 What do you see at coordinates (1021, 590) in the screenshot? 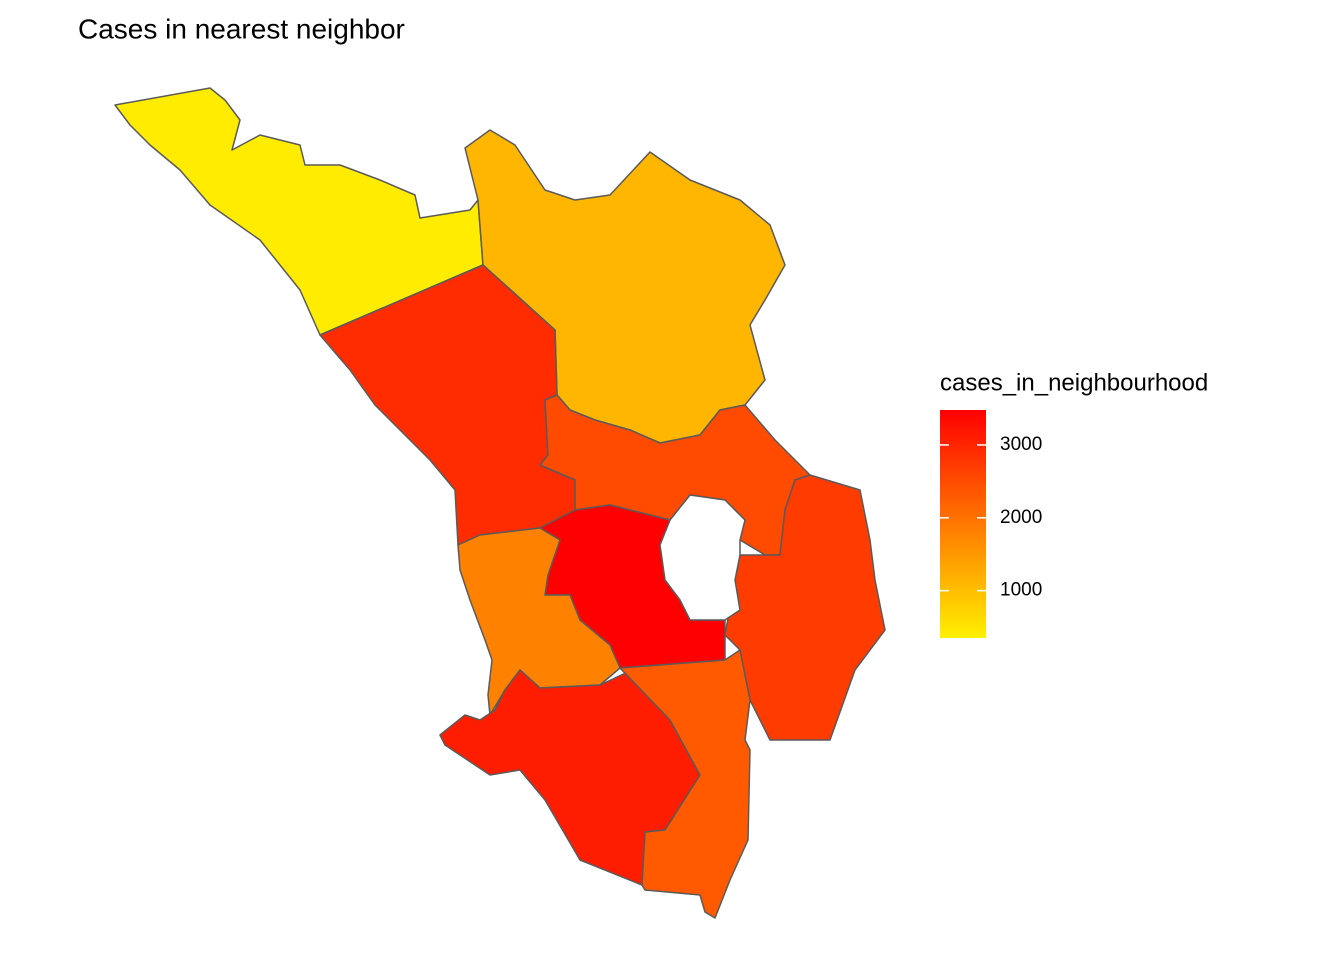
I see `legend-tick-label: 1000` at bounding box center [1021, 590].